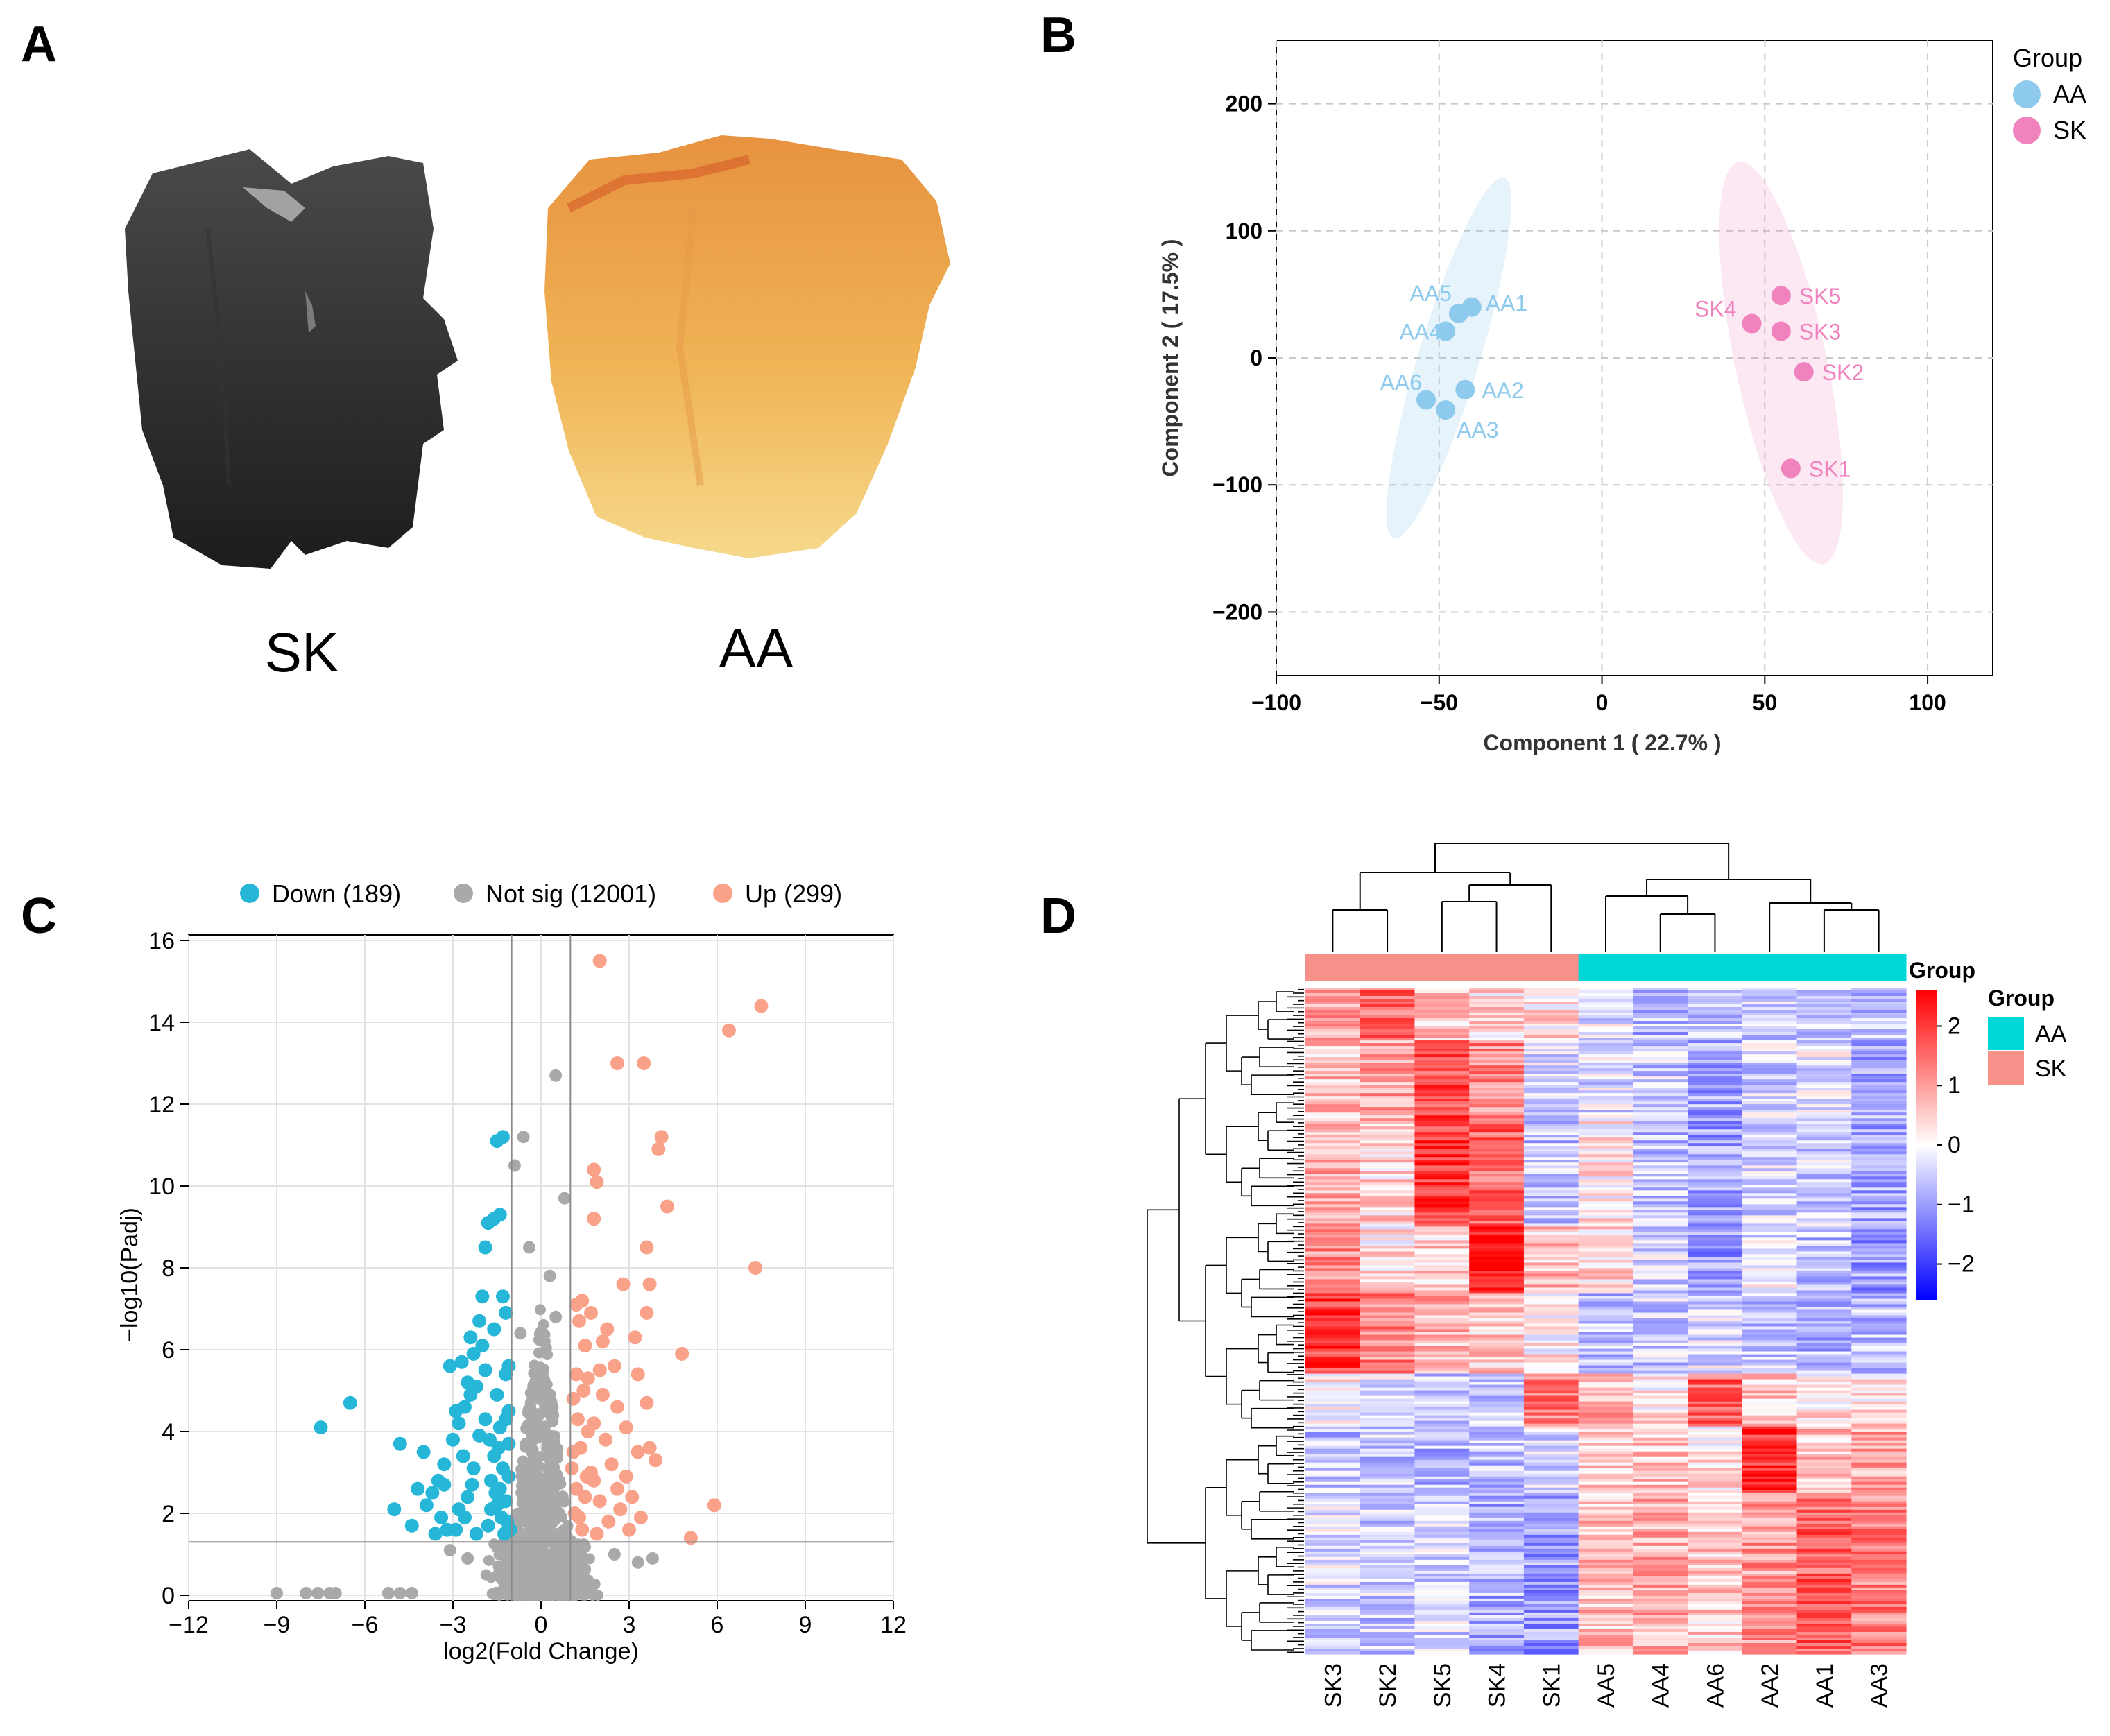 Image resolution: width=2110 pixels, height=1736 pixels. I want to click on pca-point-label: SK4, so click(1715, 309).